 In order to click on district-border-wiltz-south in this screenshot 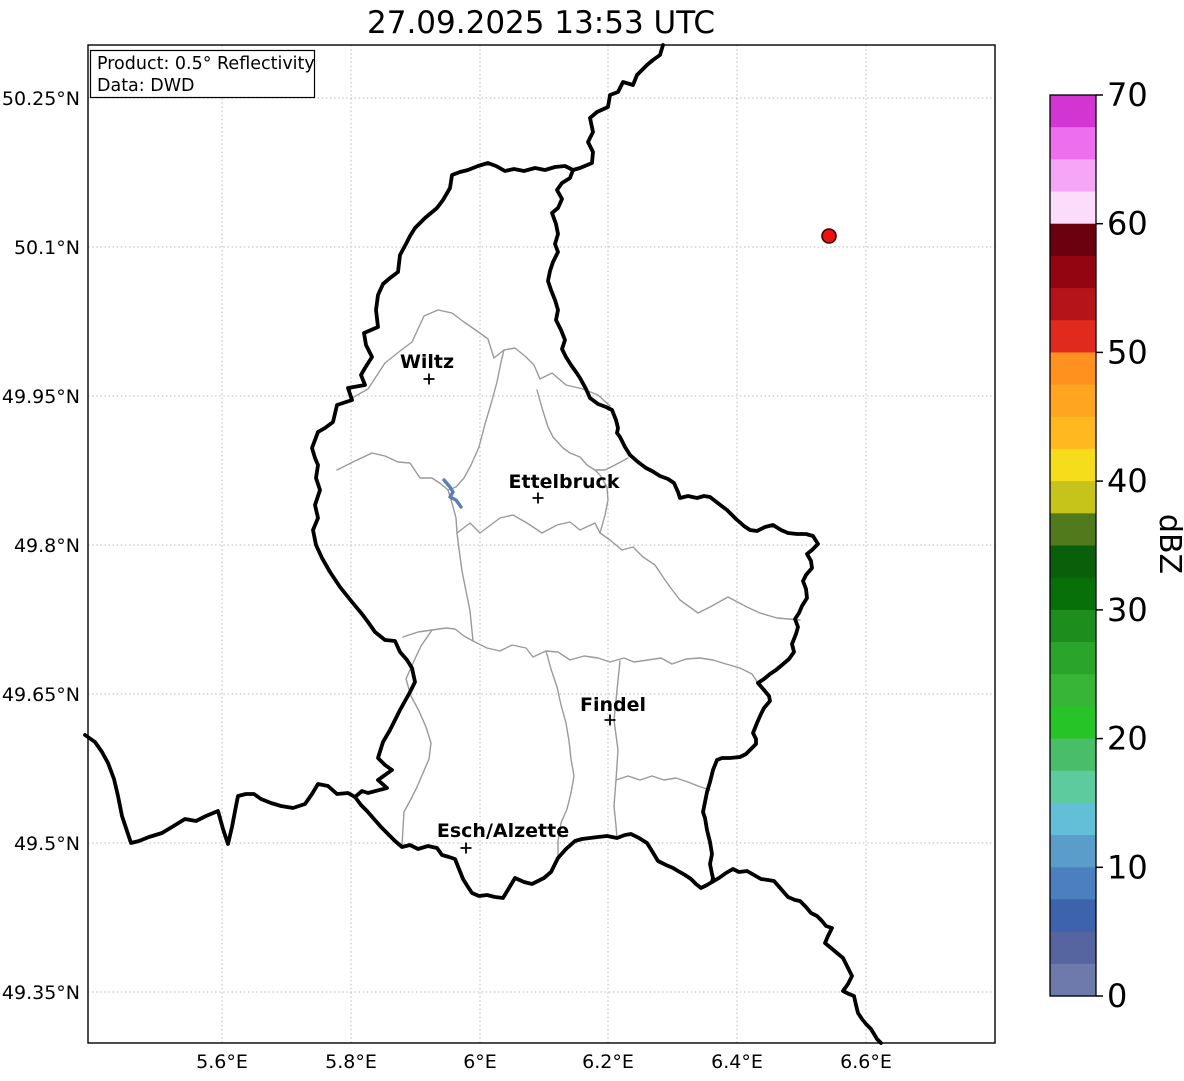, I will do `click(405, 547)`.